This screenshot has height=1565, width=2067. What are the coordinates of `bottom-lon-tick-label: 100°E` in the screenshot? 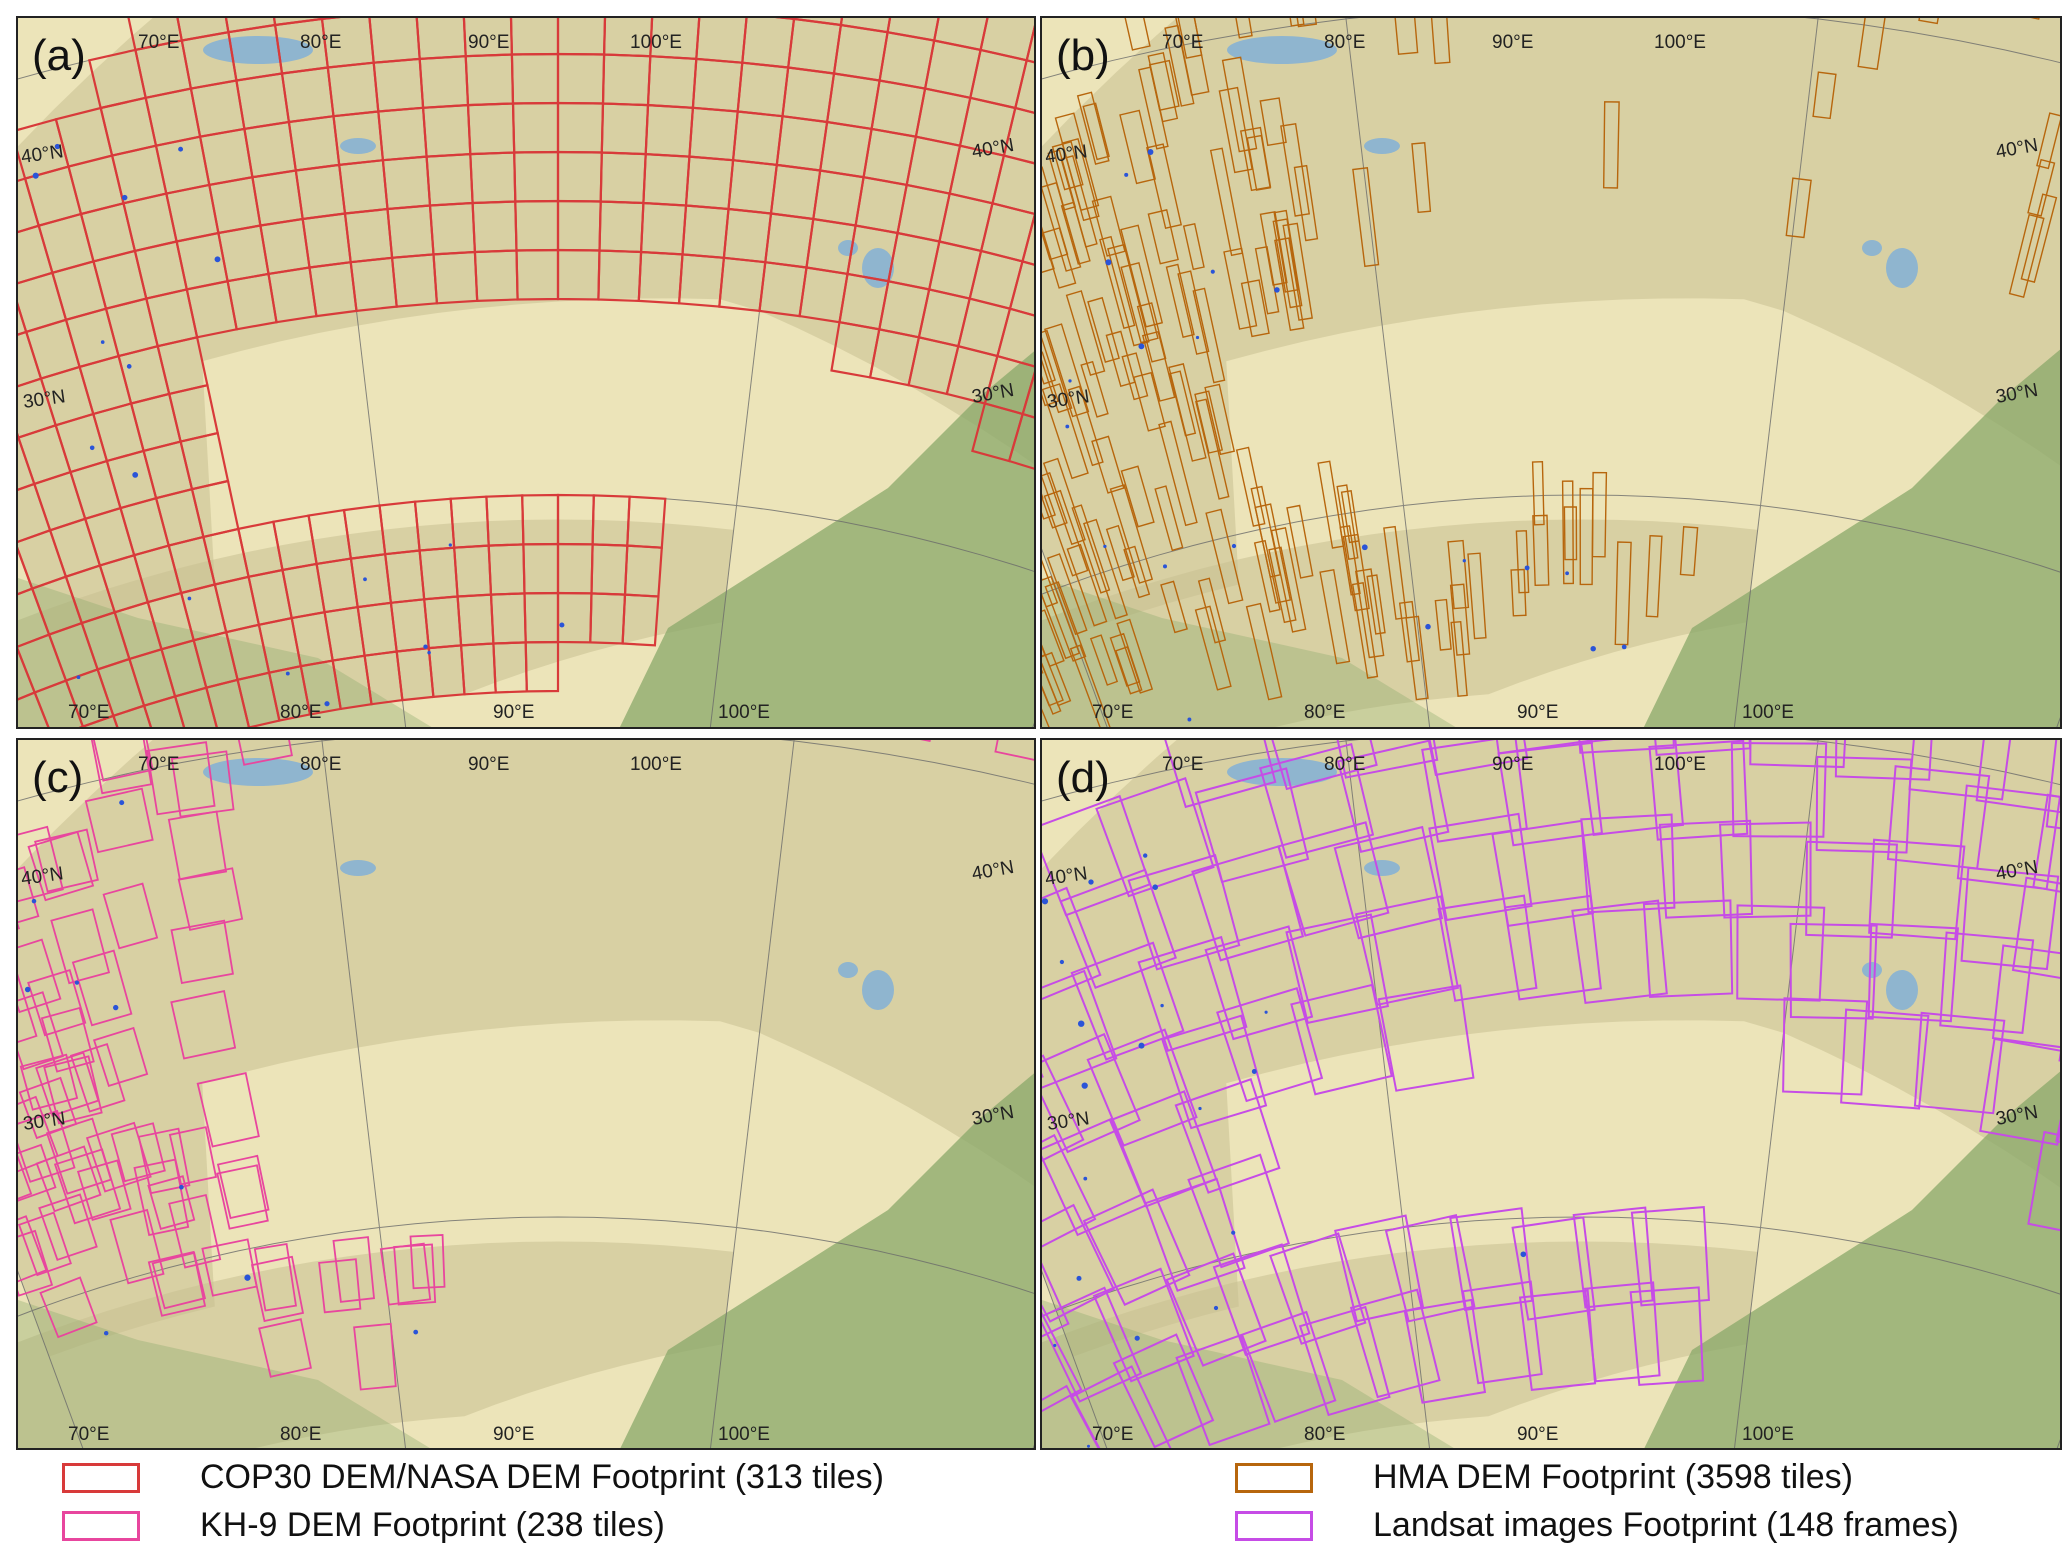 It's located at (744, 712).